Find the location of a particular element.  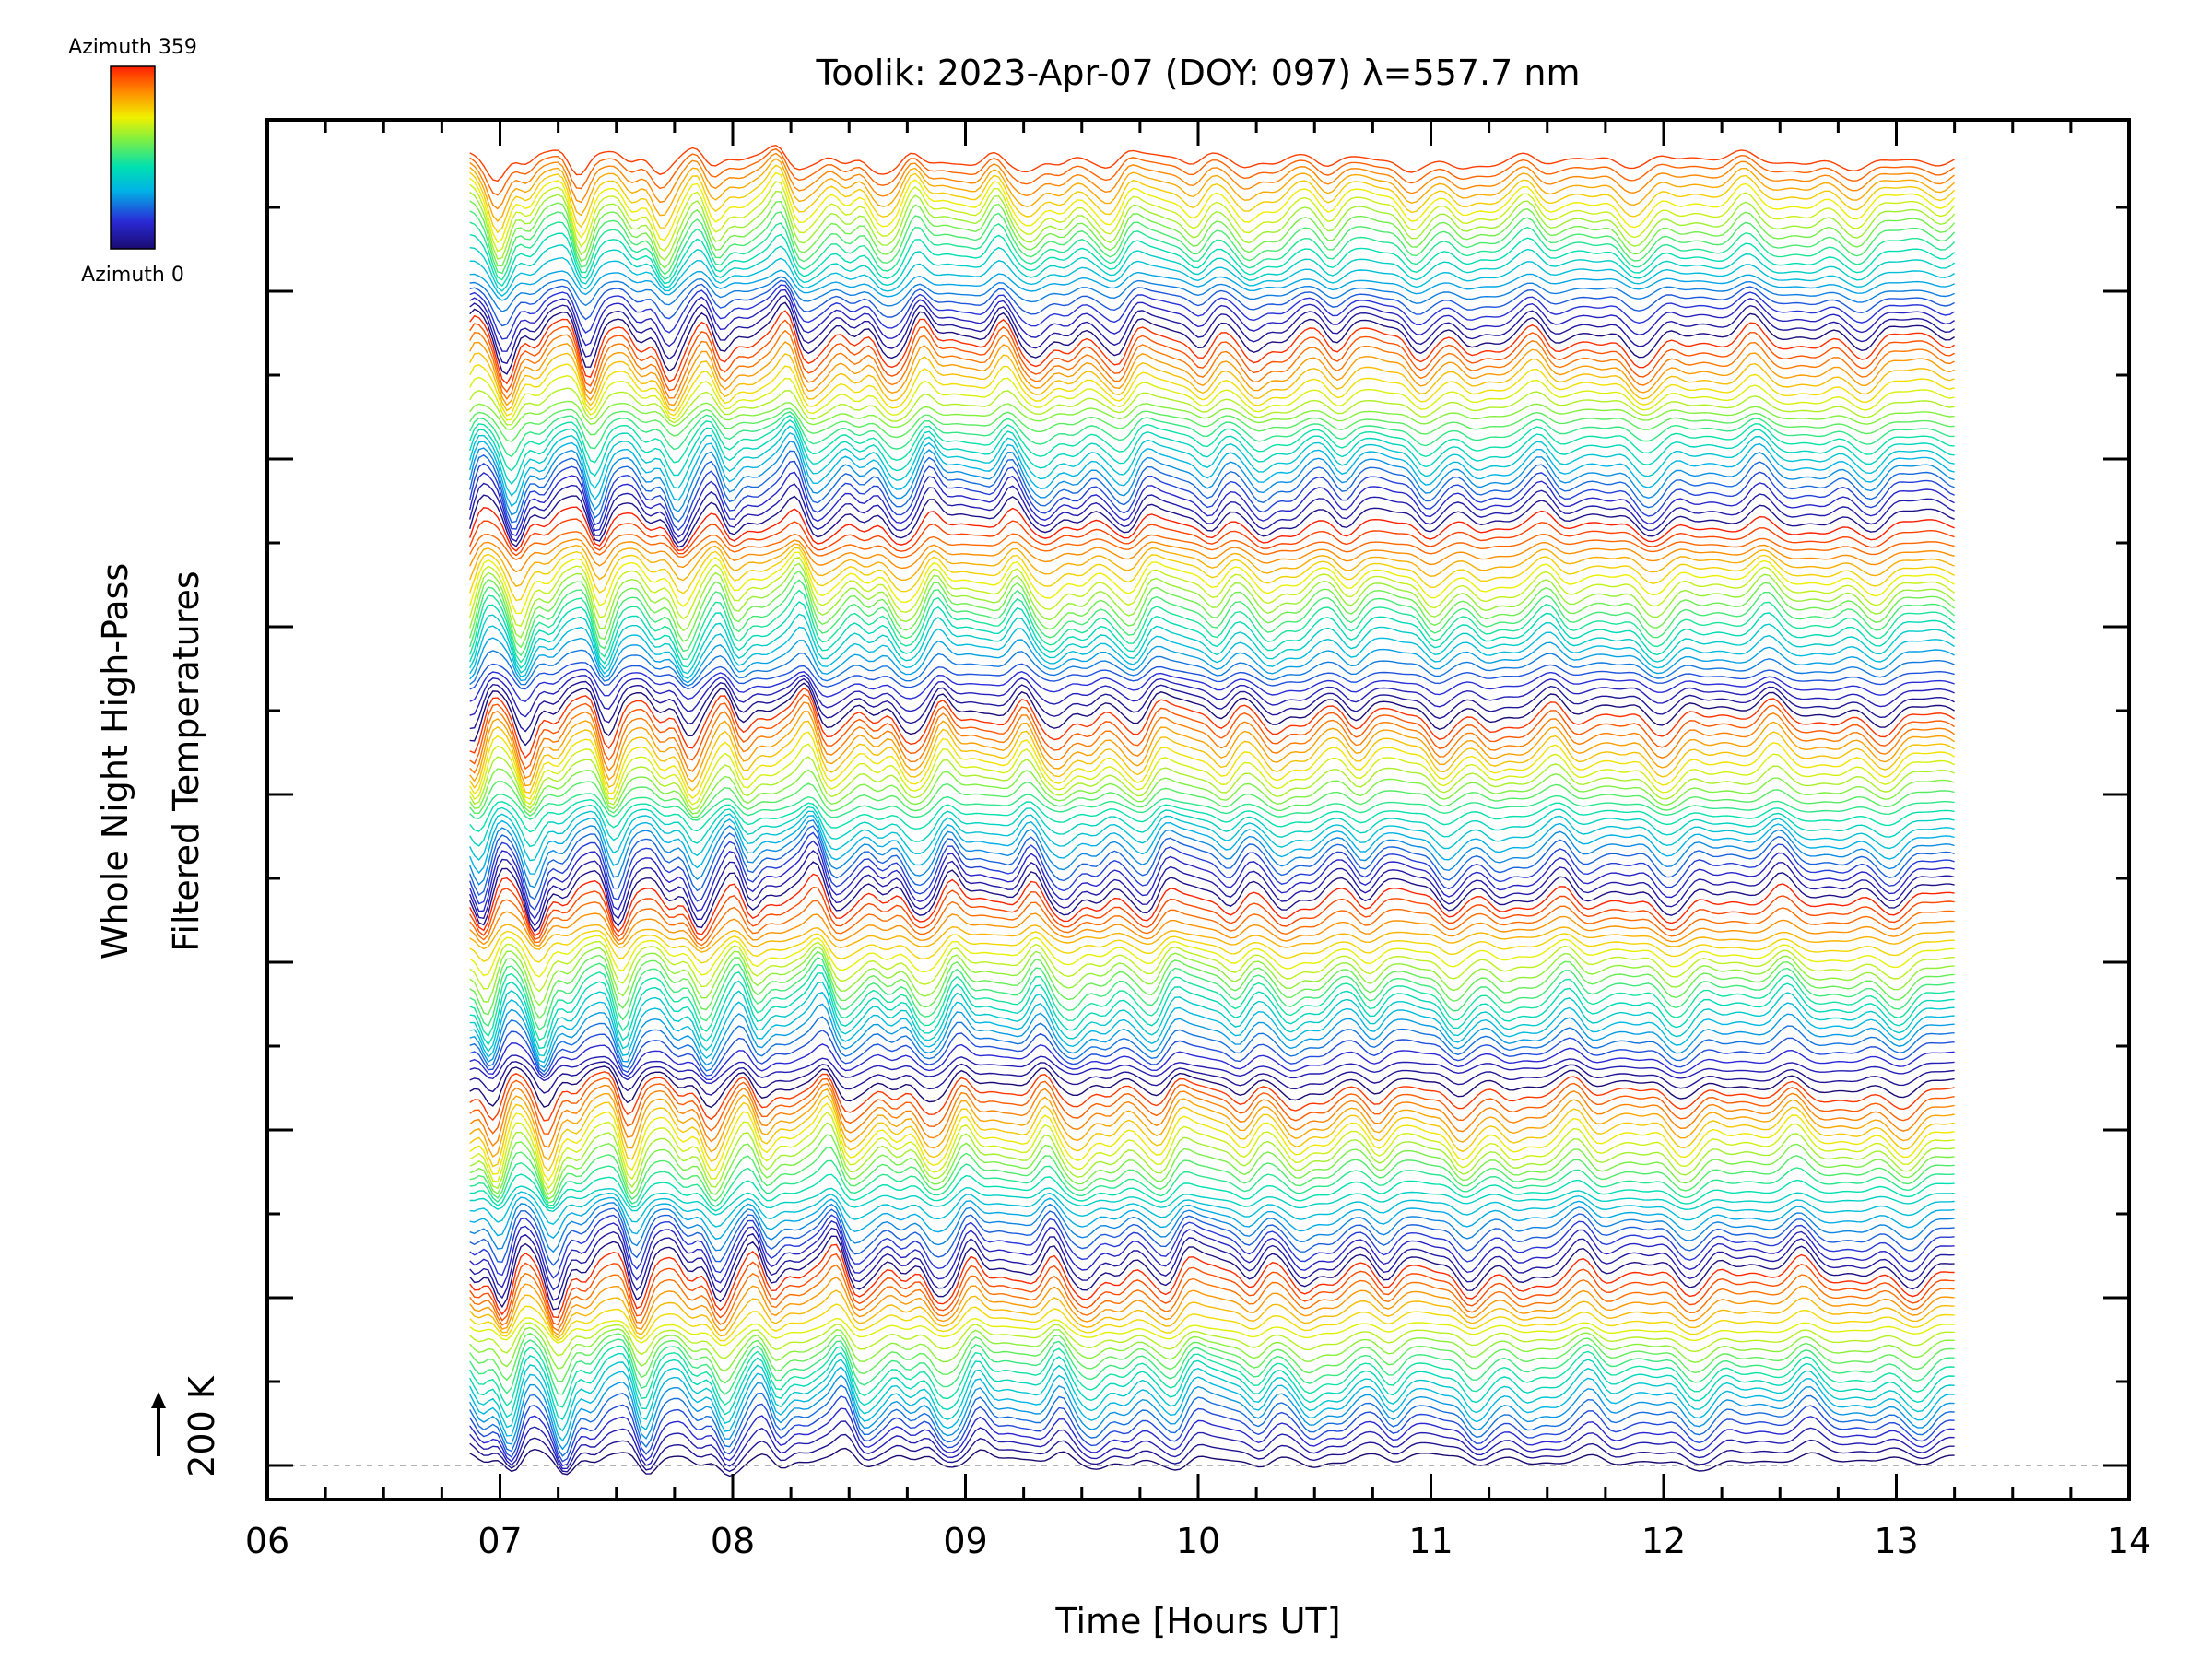

x-tick-label: 13 is located at coordinates (1896, 1541).